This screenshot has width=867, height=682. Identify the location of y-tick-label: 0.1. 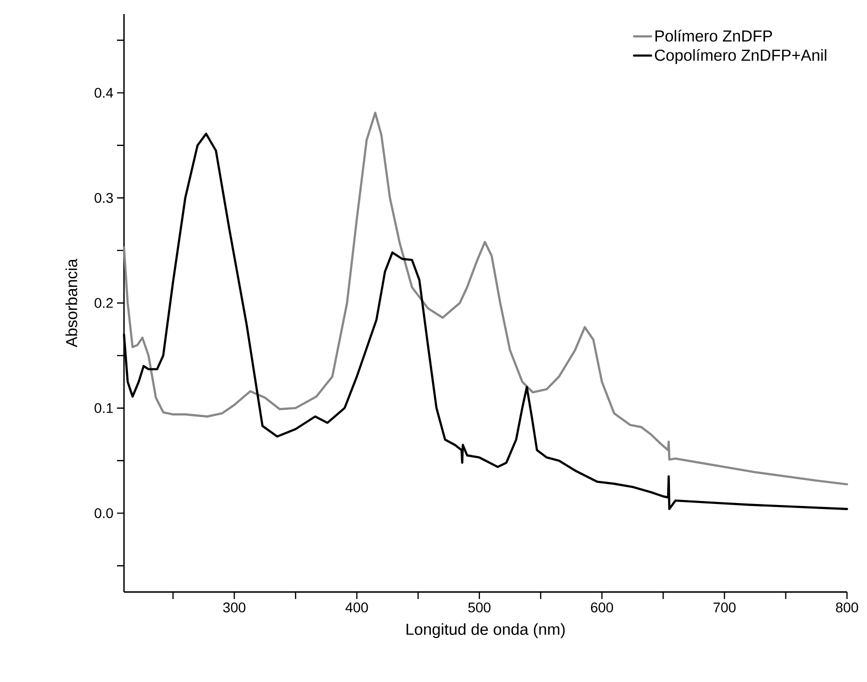
(103, 408).